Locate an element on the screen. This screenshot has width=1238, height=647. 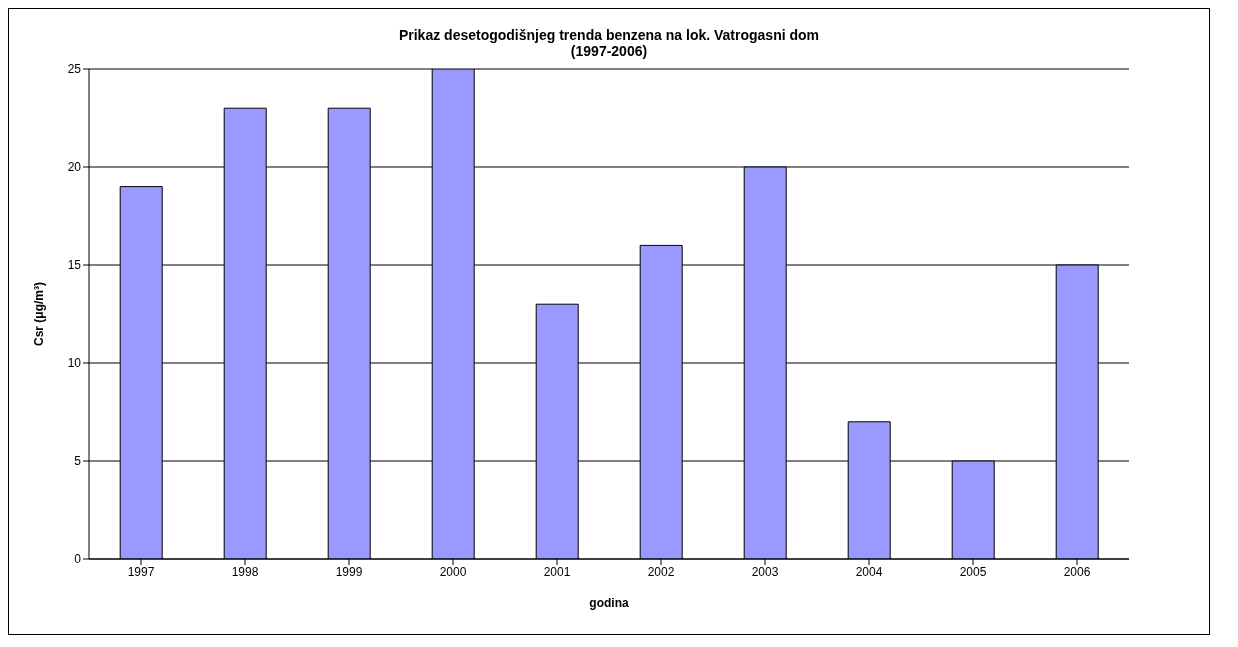
x-tick-label: 2001 is located at coordinates (557, 571).